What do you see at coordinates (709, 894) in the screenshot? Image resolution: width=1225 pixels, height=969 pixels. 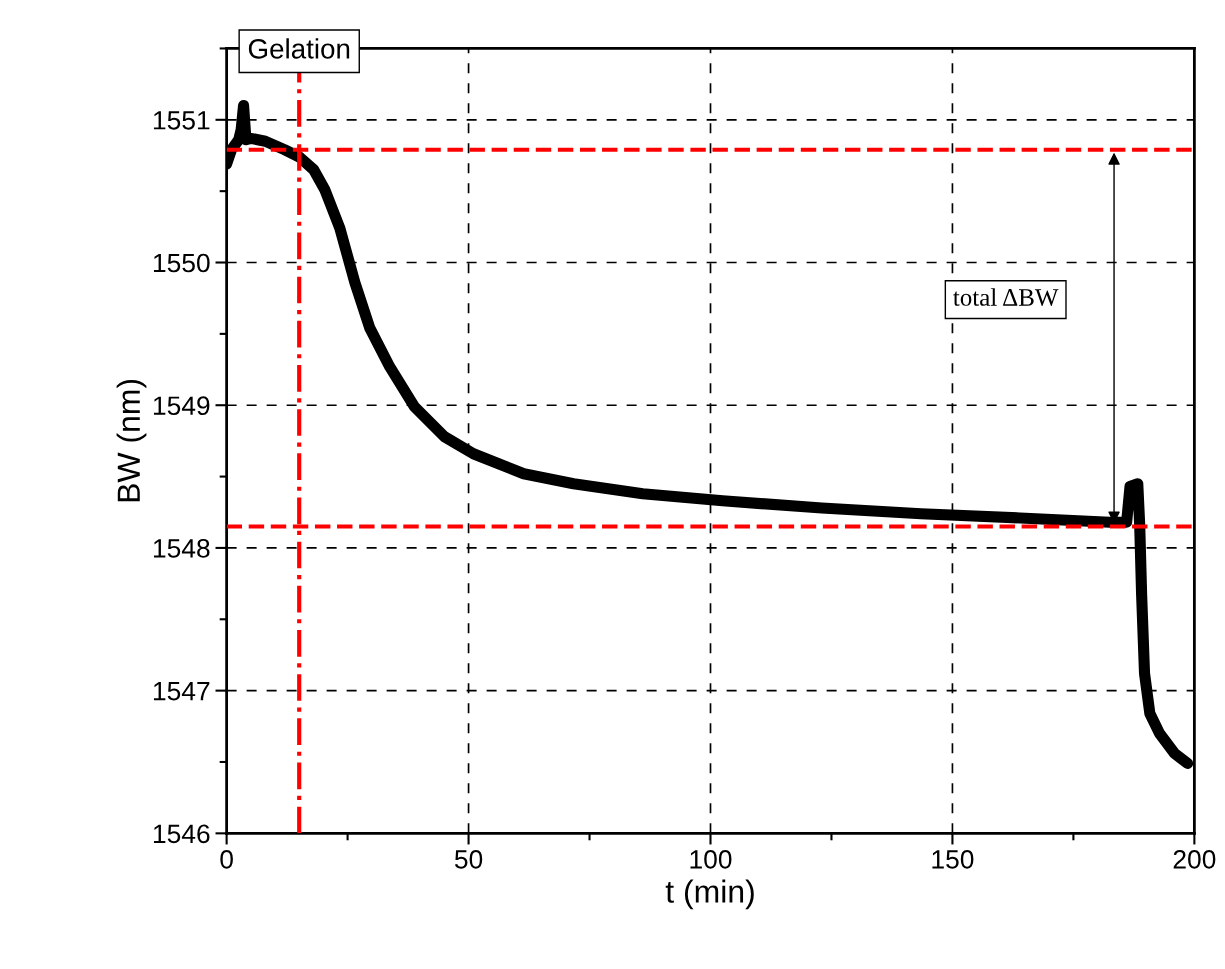 I see `x-axis-title: t (min)` at bounding box center [709, 894].